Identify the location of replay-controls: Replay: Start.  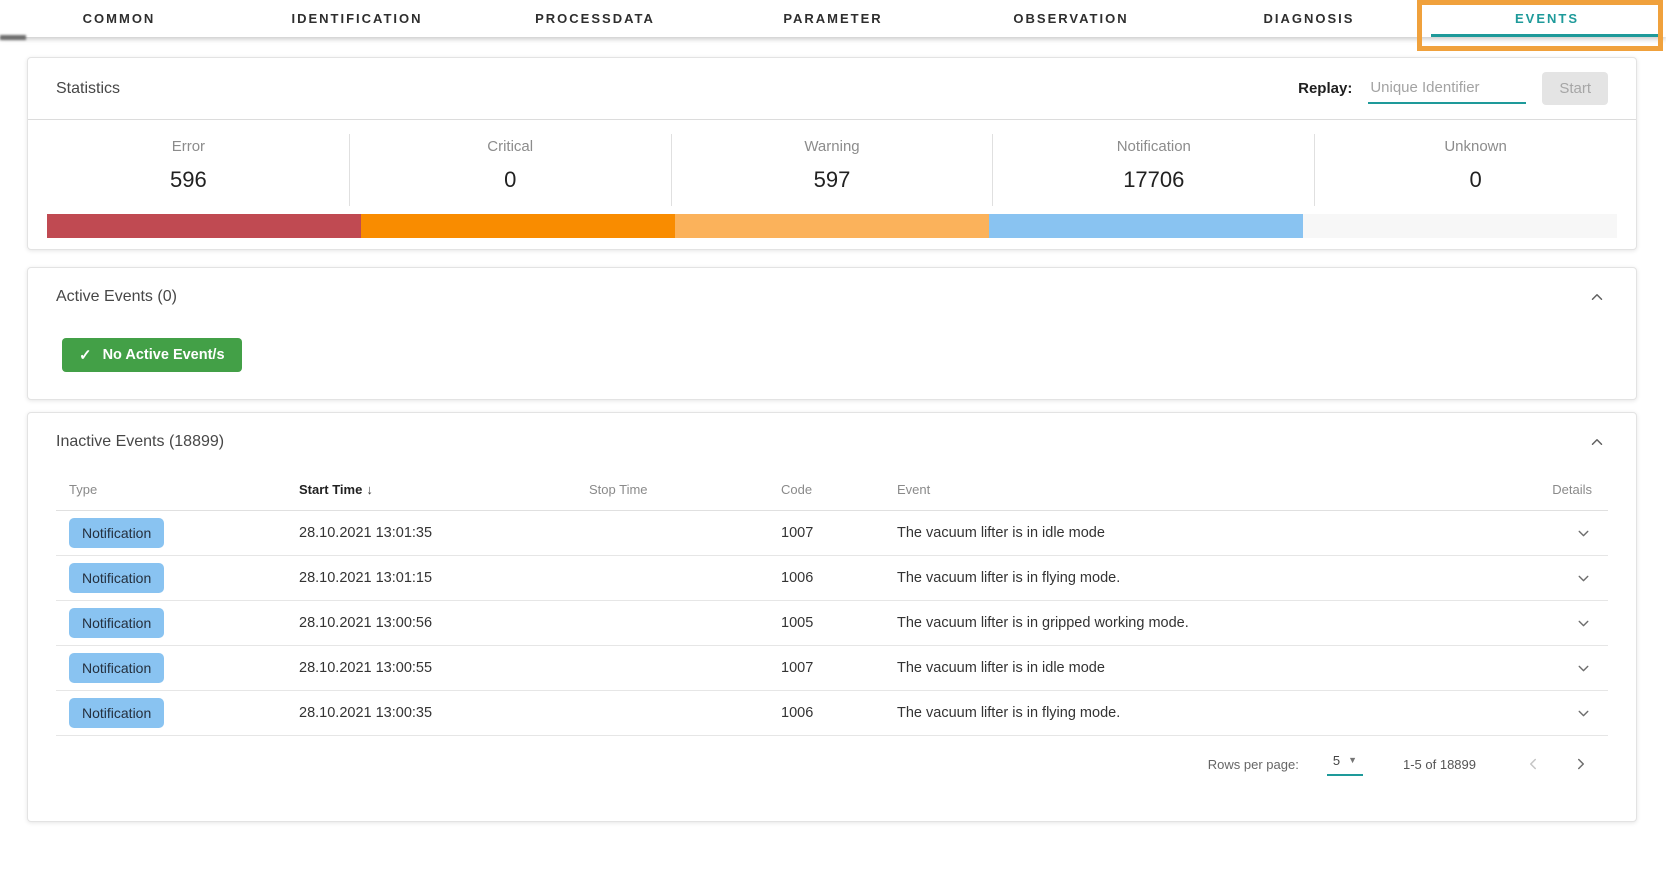
(1453, 88).